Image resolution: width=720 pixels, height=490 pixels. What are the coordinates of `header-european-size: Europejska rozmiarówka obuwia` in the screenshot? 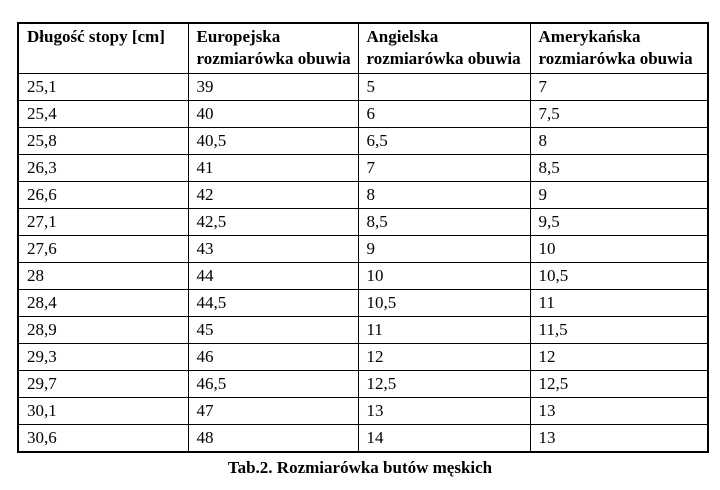 It's located at (273, 48).